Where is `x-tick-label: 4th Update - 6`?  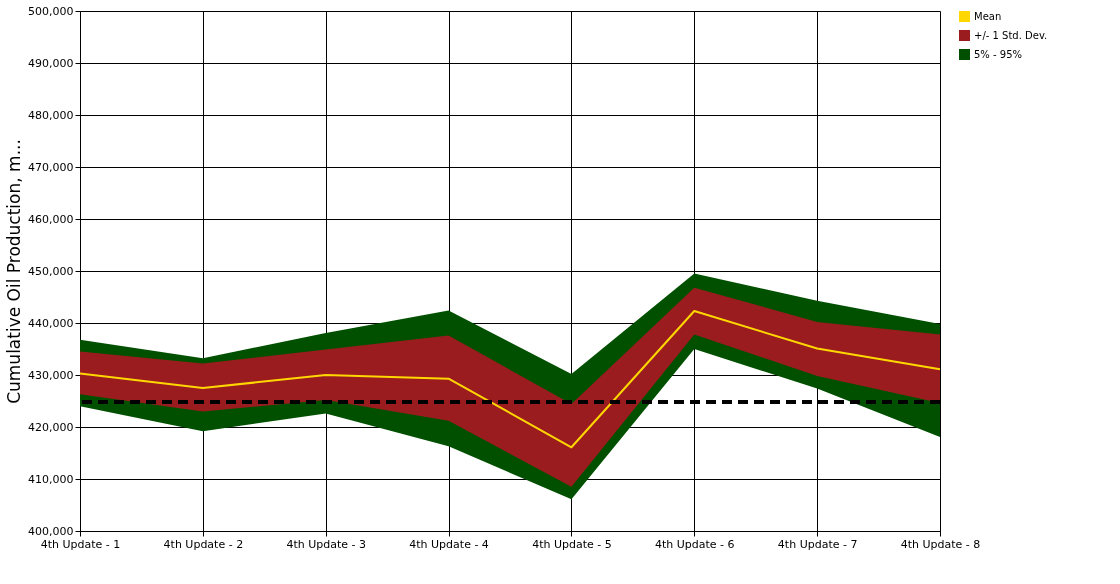
x-tick-label: 4th Update - 6 is located at coordinates (695, 544).